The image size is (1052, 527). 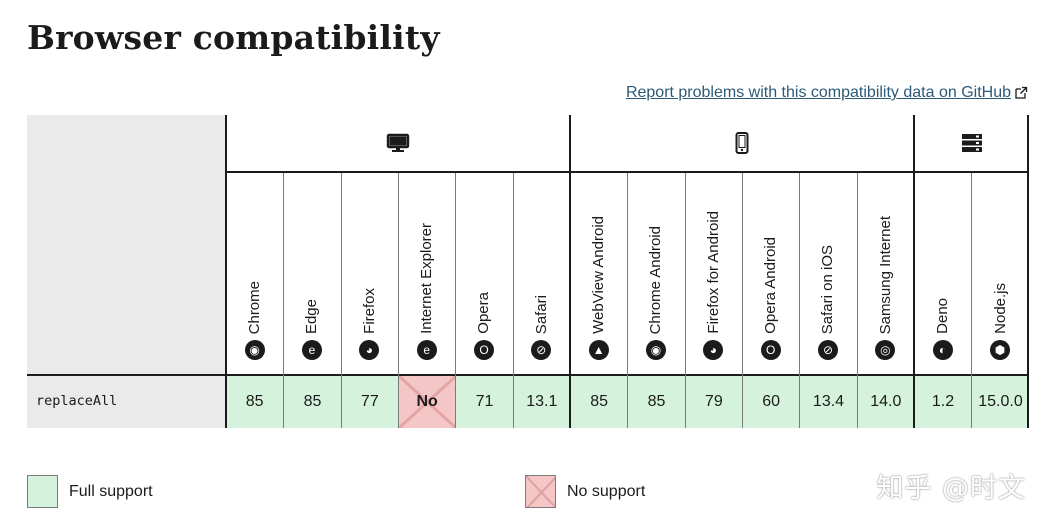 What do you see at coordinates (369, 402) in the screenshot?
I see `support-cell: 77` at bounding box center [369, 402].